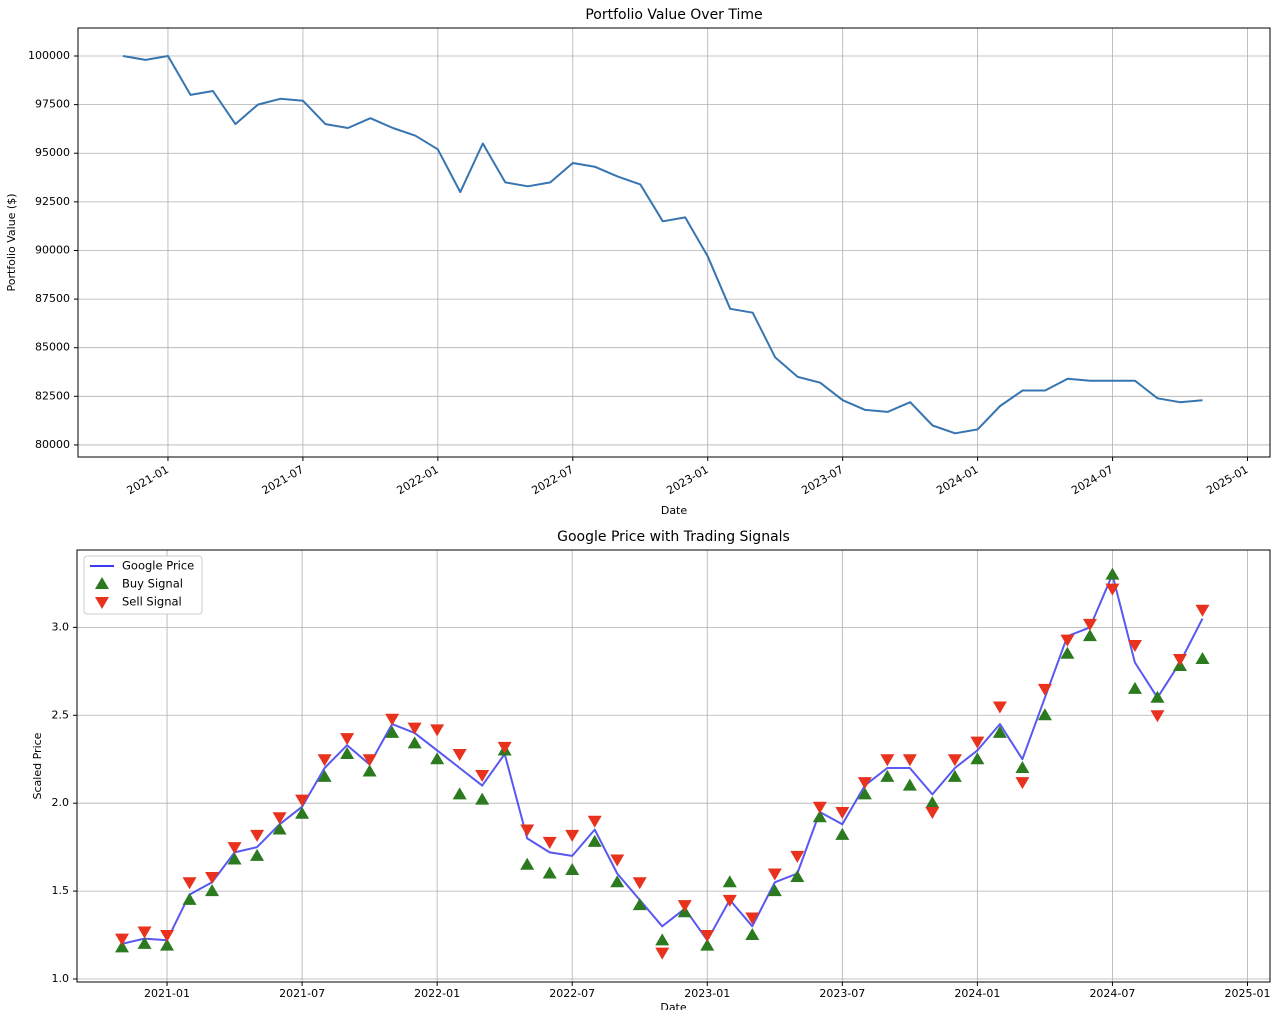 Image resolution: width=1284 pixels, height=1010 pixels. Describe the element at coordinates (143, 585) in the screenshot. I see `legend-box` at that location.